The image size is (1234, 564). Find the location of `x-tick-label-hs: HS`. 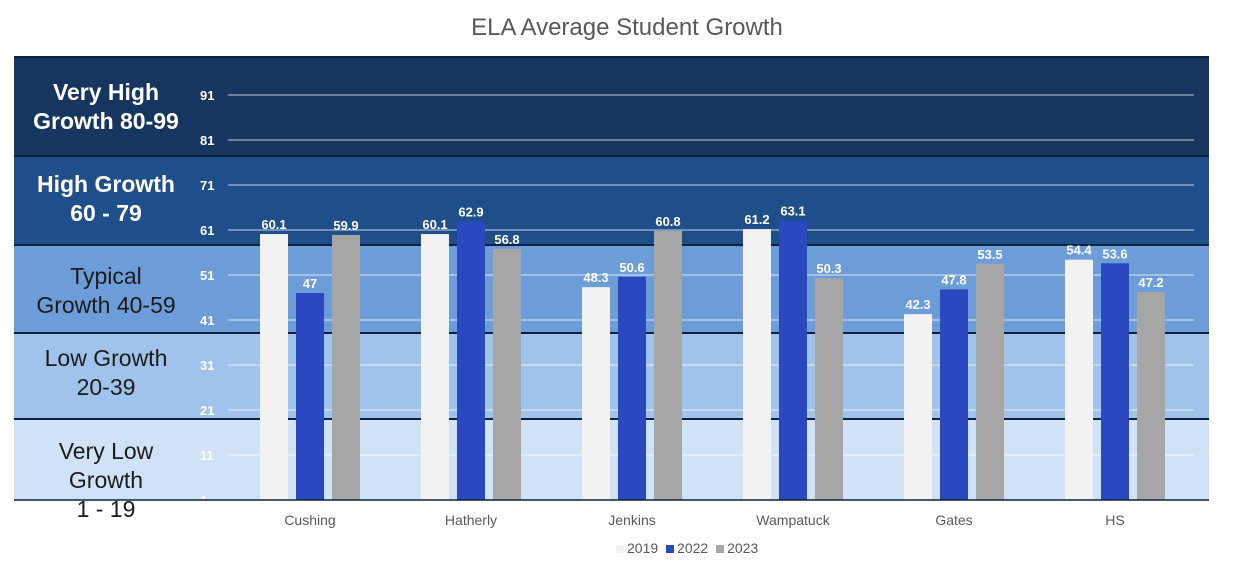

x-tick-label-hs: HS is located at coordinates (1114, 520).